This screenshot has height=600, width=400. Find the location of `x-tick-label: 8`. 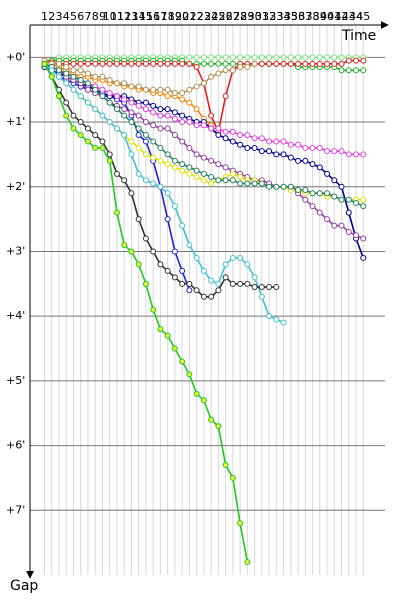

x-tick-label: 8 is located at coordinates (95, 16).